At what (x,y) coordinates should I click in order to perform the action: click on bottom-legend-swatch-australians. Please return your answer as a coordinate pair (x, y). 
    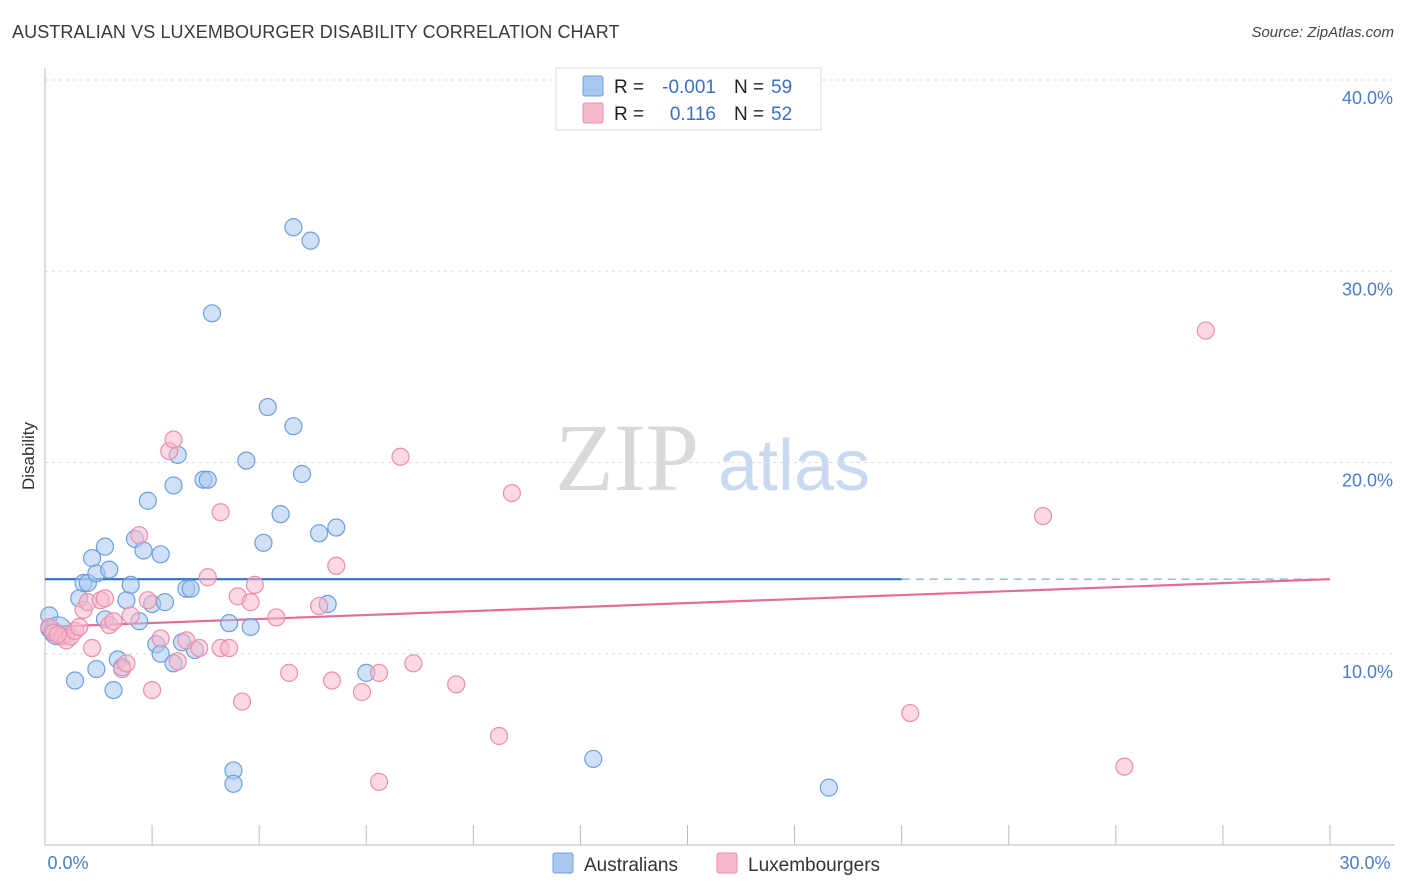
    Looking at the image, I should click on (563, 863).